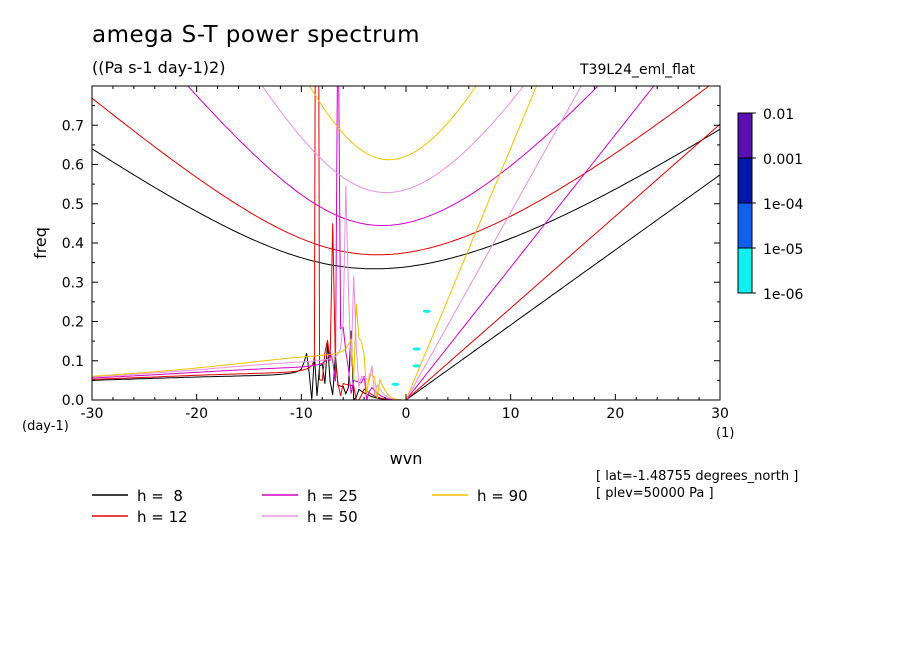  Describe the element at coordinates (73, 244) in the screenshot. I see `y-tick-label: 0.4` at that location.